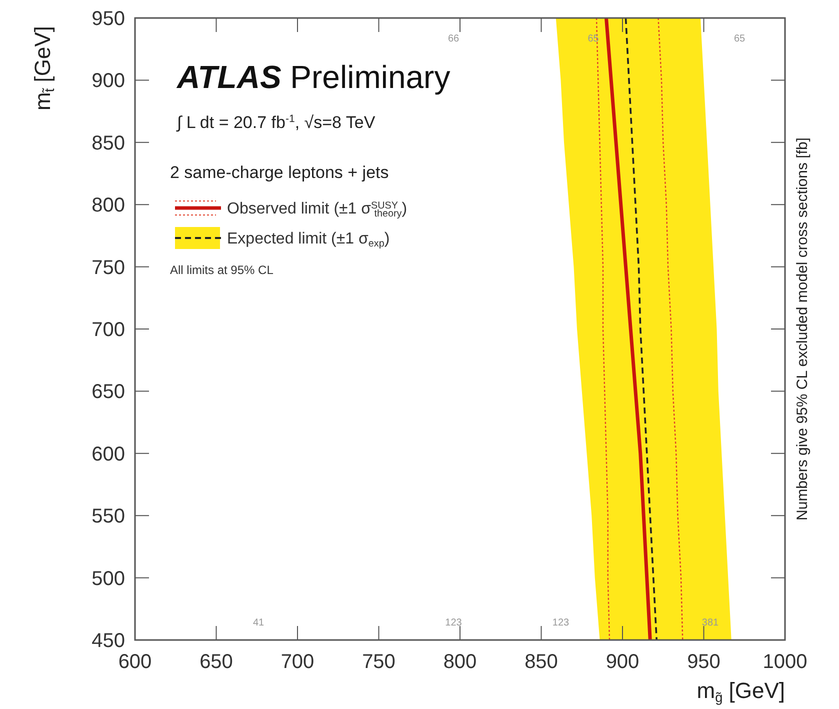  What do you see at coordinates (108, 205) in the screenshot?
I see `y-tick-label: 800` at bounding box center [108, 205].